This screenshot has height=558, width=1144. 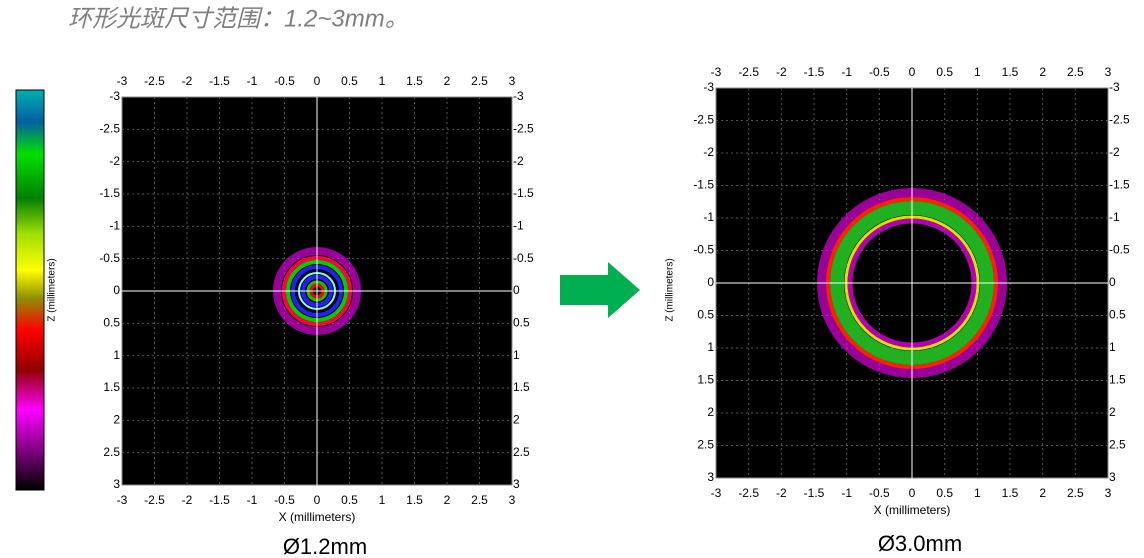 I want to click on colorbar, so click(x=30, y=290).